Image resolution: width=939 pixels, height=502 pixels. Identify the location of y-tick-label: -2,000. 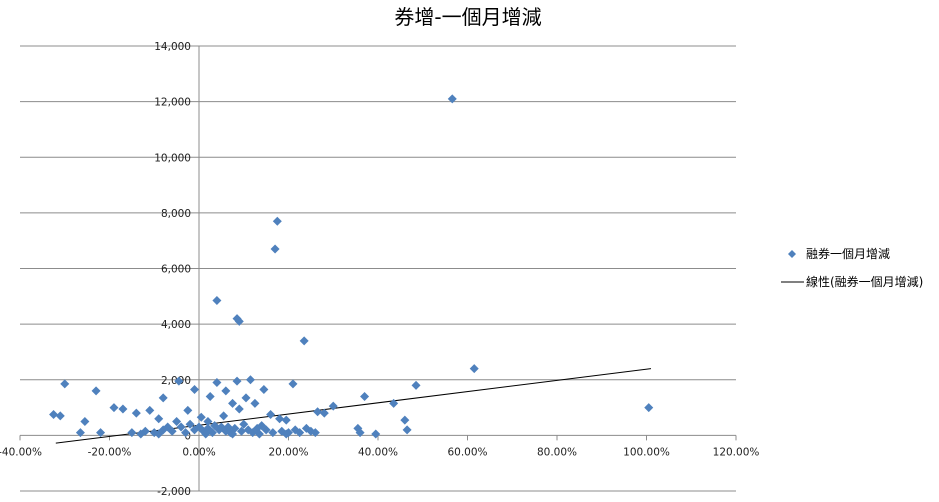
(174, 492).